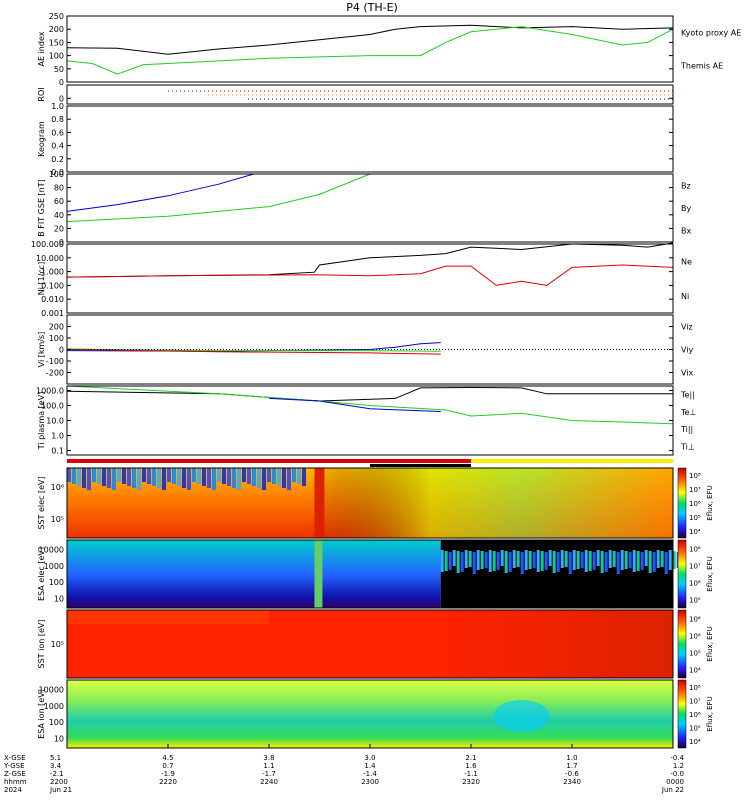 The height and width of the screenshot is (800, 750). What do you see at coordinates (55, 421) in the screenshot?
I see `ytick-label: 10.0` at bounding box center [55, 421].